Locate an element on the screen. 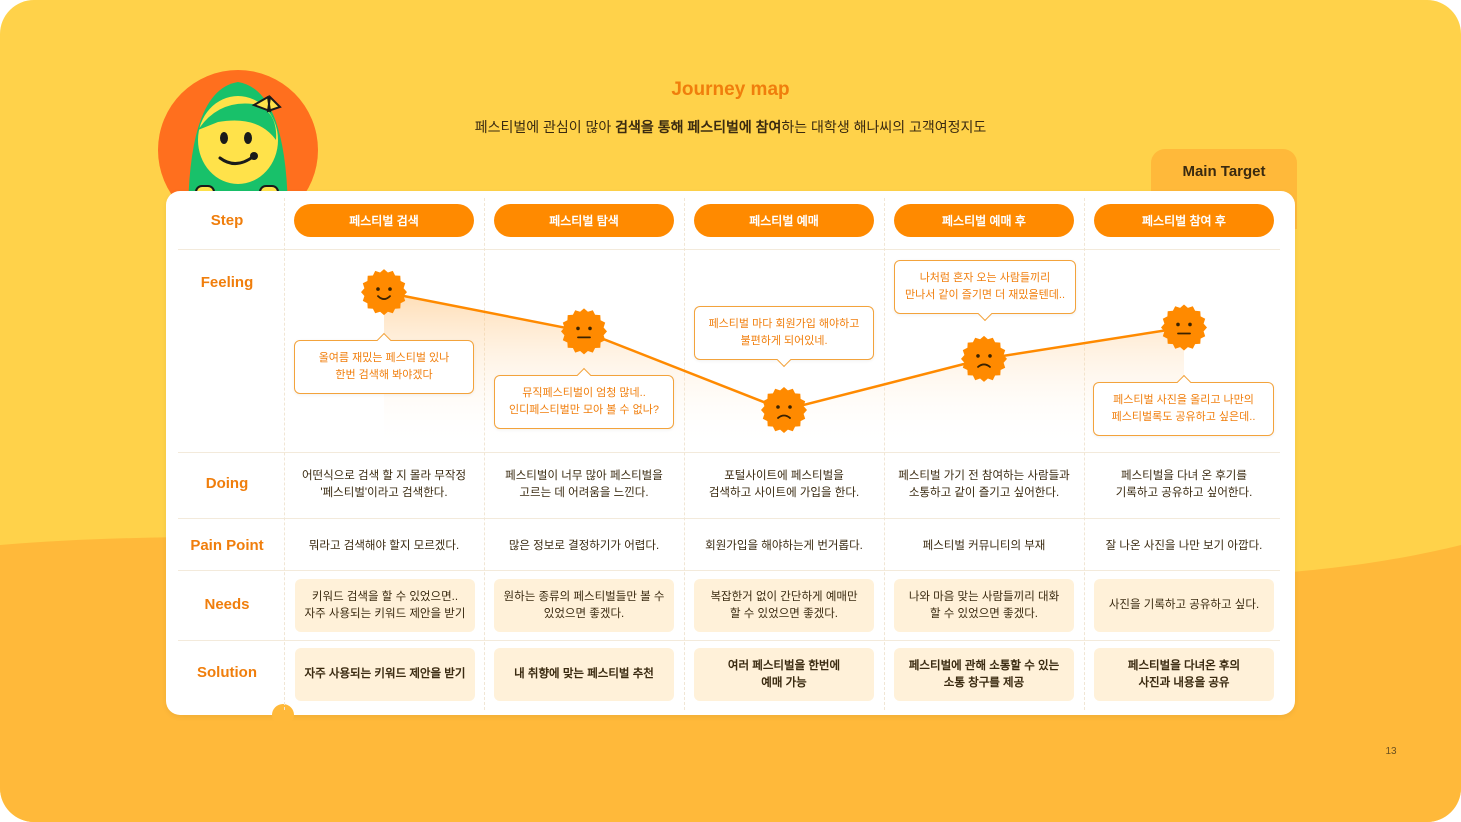 The height and width of the screenshot is (822, 1461). pain-point-cell: 페스티벌 커뮤니티의 부재 is located at coordinates (984, 545).